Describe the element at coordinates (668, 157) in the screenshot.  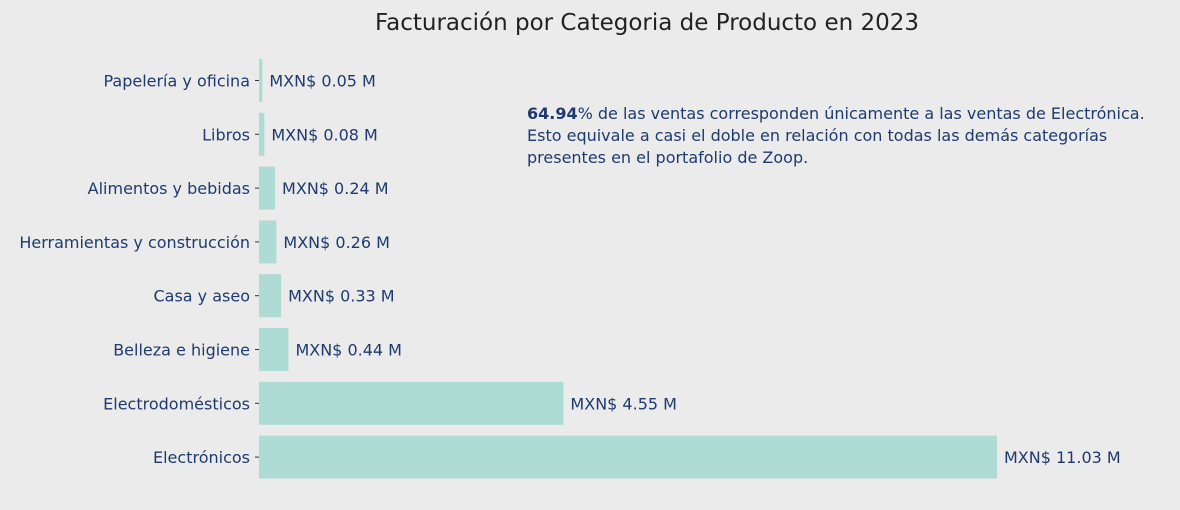
I see `annotation-line-3: presentes en el portafolio de Zoop.` at that location.